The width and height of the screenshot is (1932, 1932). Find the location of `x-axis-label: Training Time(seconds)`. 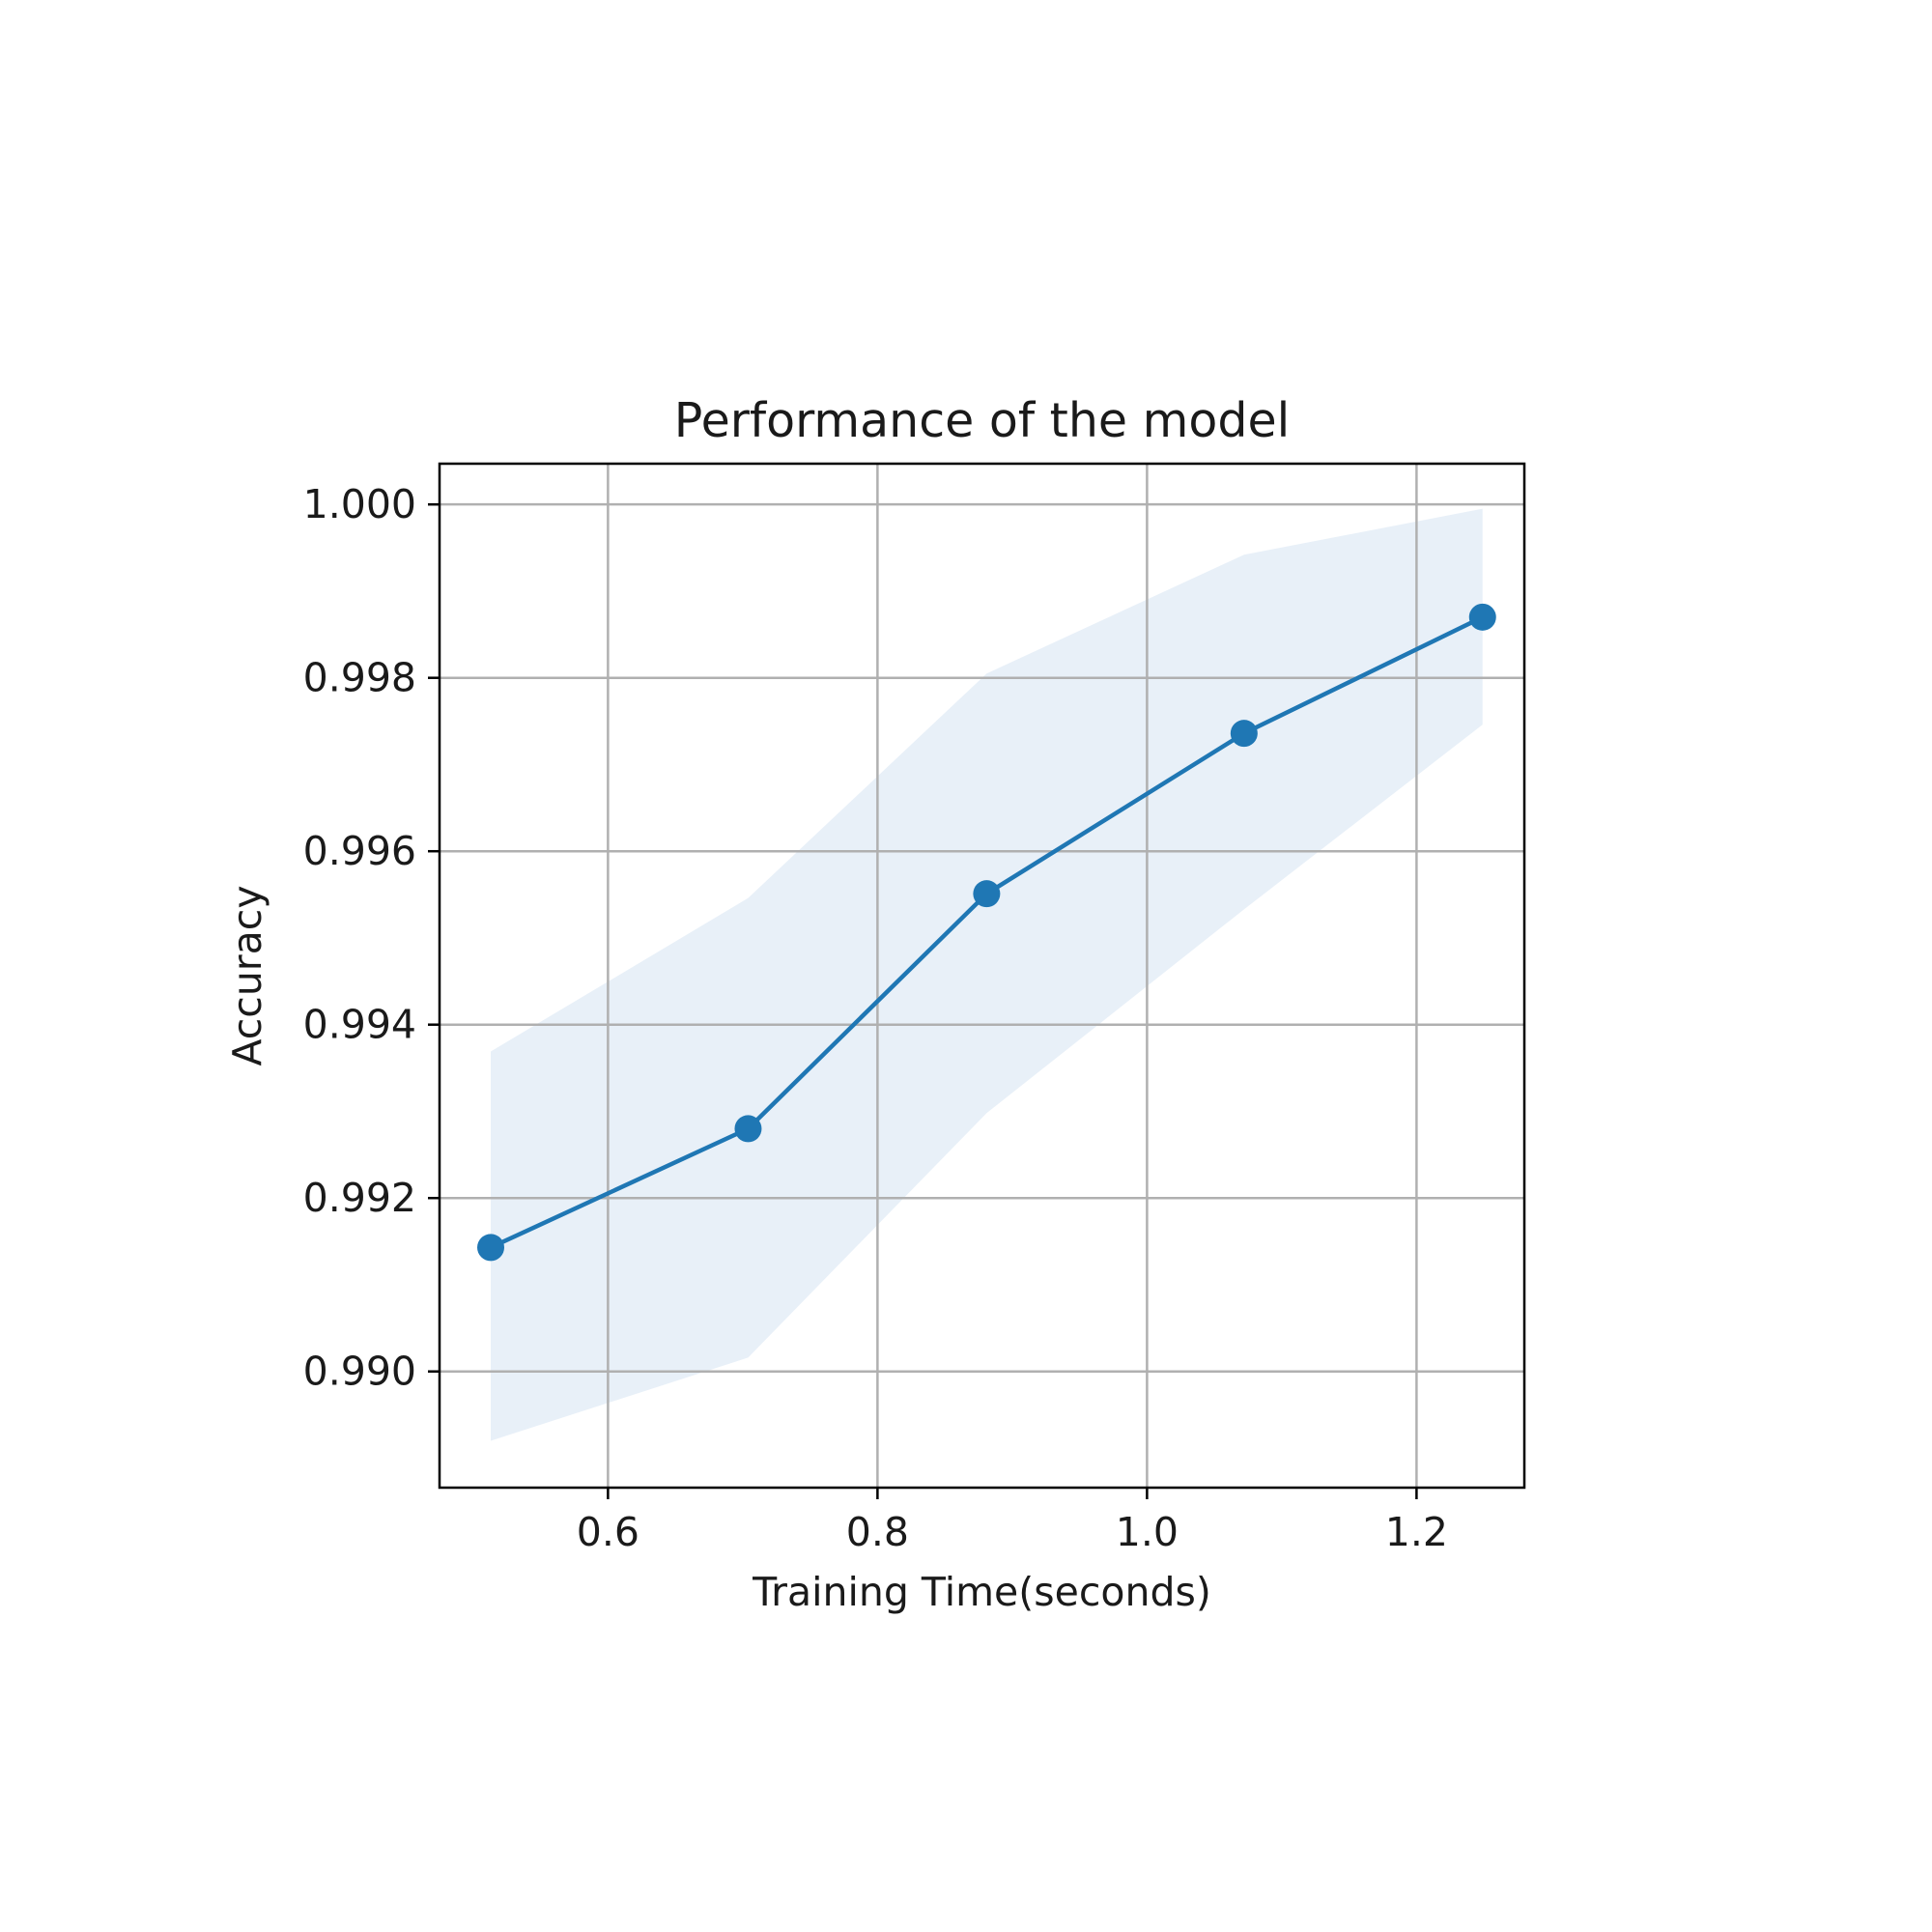

x-axis-label: Training Time(seconds) is located at coordinates (981, 1592).